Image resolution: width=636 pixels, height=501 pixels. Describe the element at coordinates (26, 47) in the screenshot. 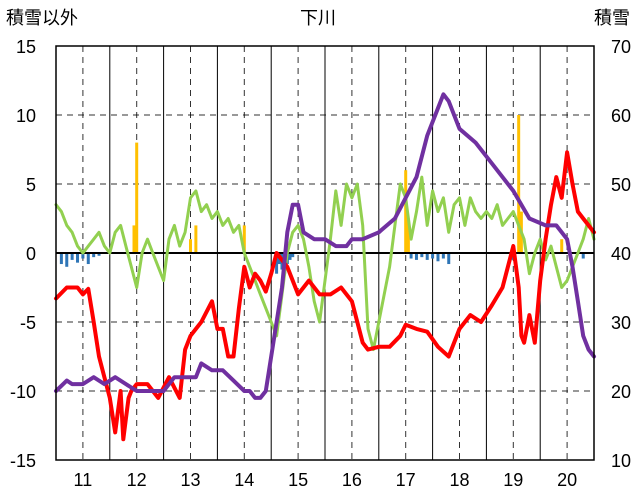

I see `left-y-tick-label: 15` at that location.